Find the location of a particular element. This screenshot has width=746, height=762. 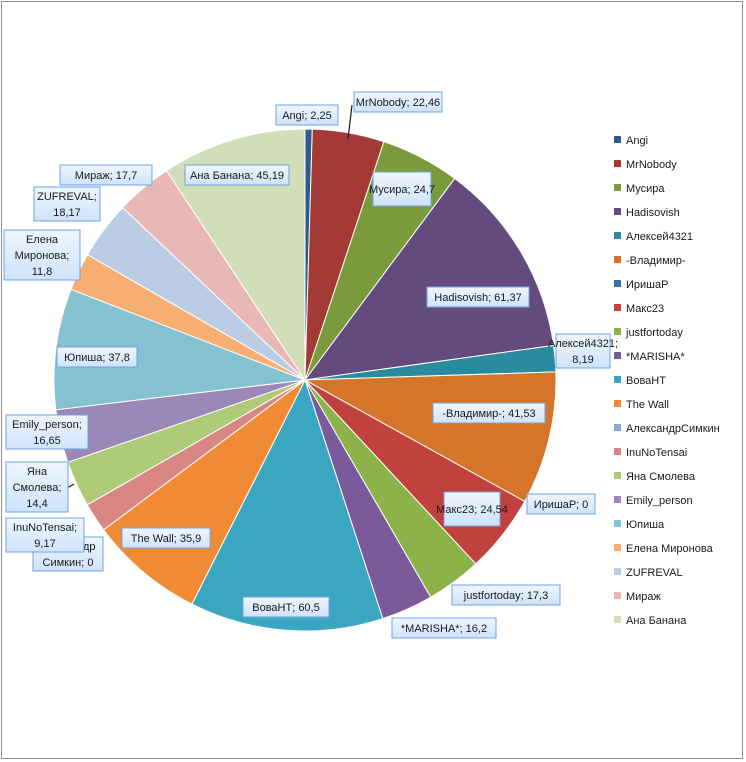

data-label-text: MrNobody; 22,46 is located at coordinates (398, 103).